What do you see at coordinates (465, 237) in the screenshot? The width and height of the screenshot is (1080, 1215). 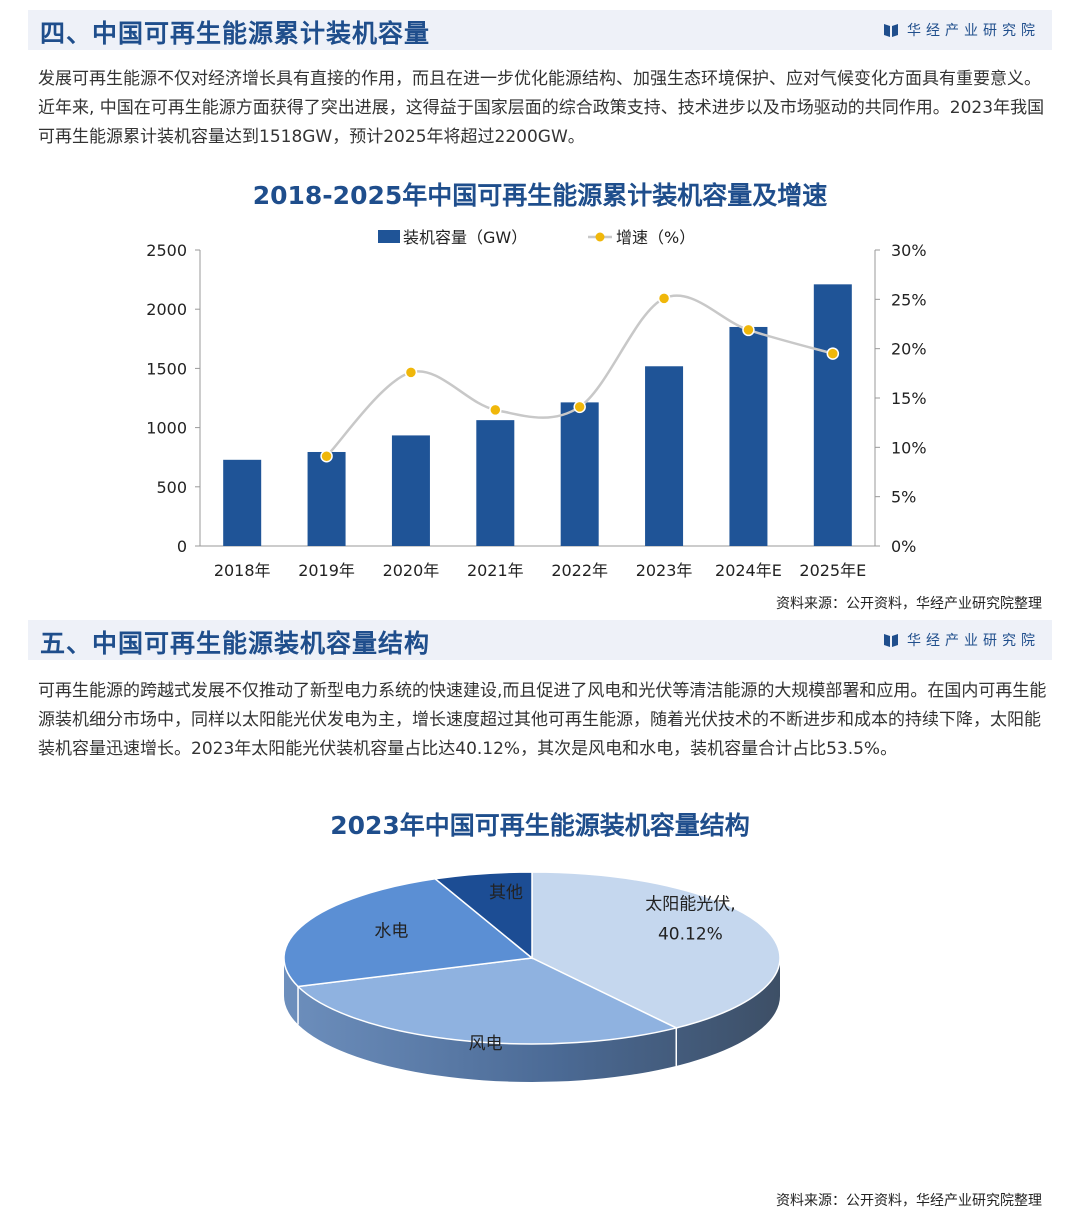 I see `legend-bar-label: 装机容量（GW）` at bounding box center [465, 237].